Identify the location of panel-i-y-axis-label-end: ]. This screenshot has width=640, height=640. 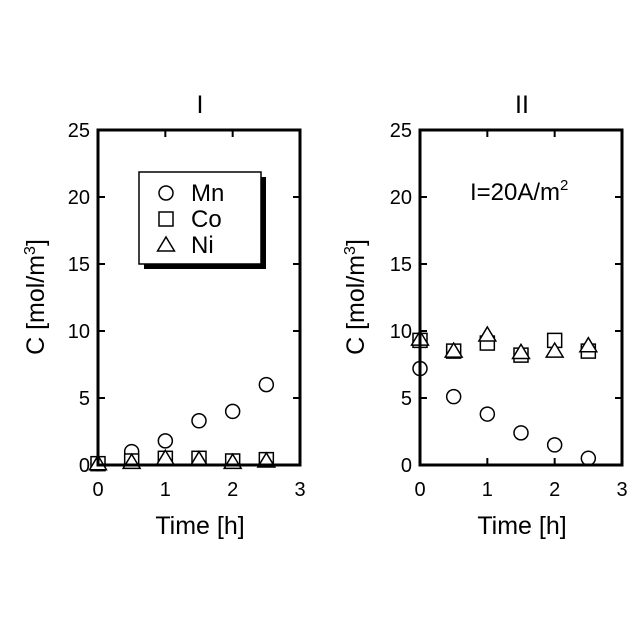
(36, 242).